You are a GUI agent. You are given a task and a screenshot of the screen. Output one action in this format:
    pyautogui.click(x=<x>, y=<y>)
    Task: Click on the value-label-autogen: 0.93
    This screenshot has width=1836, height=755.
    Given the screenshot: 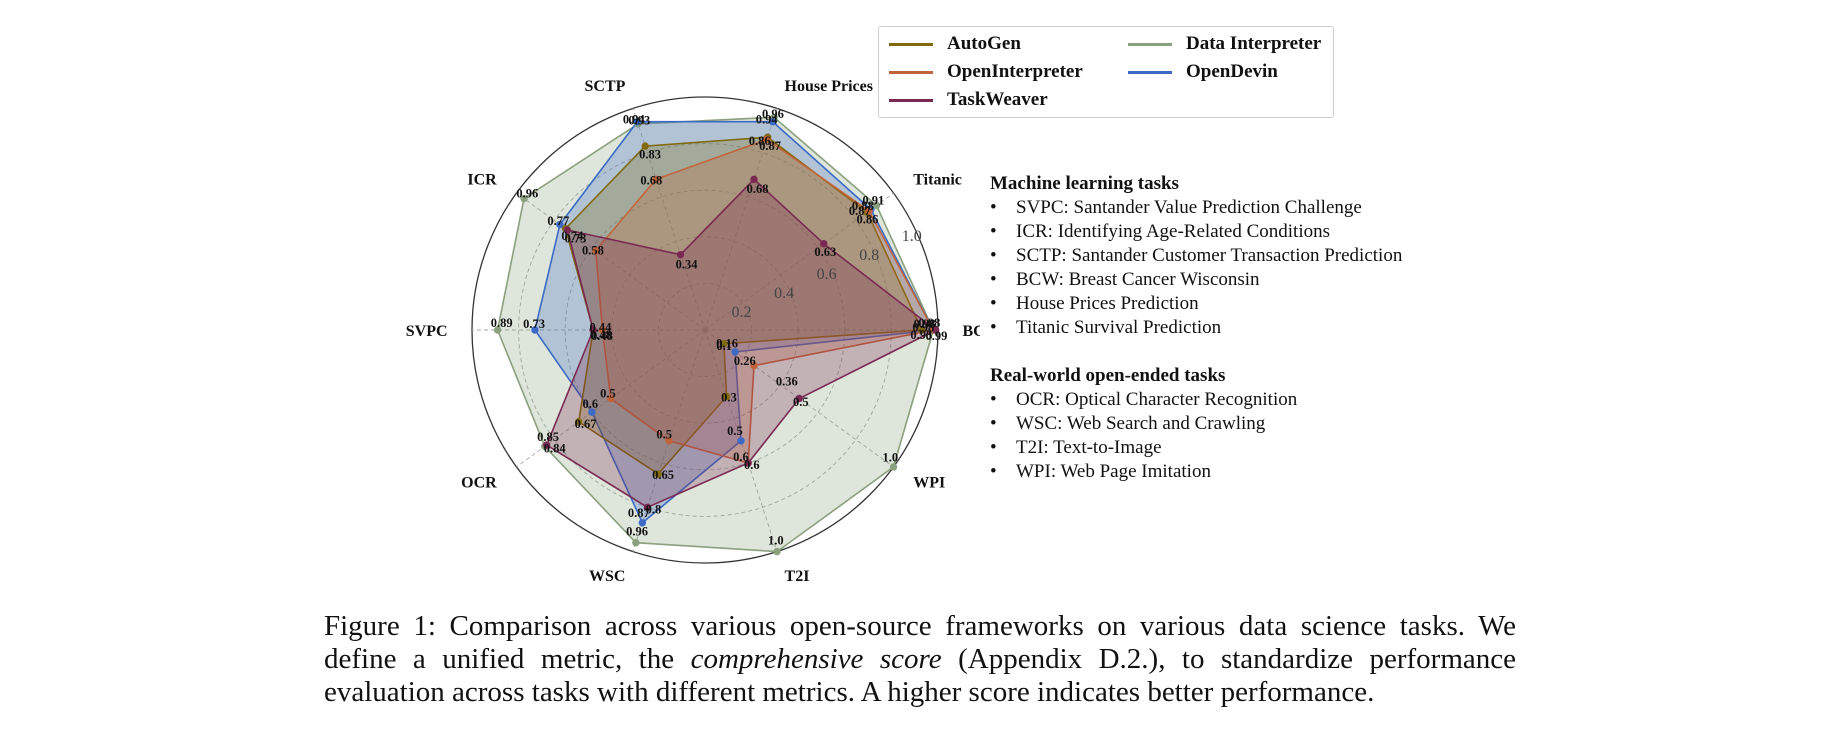 What is the action you would take?
    pyautogui.click(x=921, y=335)
    